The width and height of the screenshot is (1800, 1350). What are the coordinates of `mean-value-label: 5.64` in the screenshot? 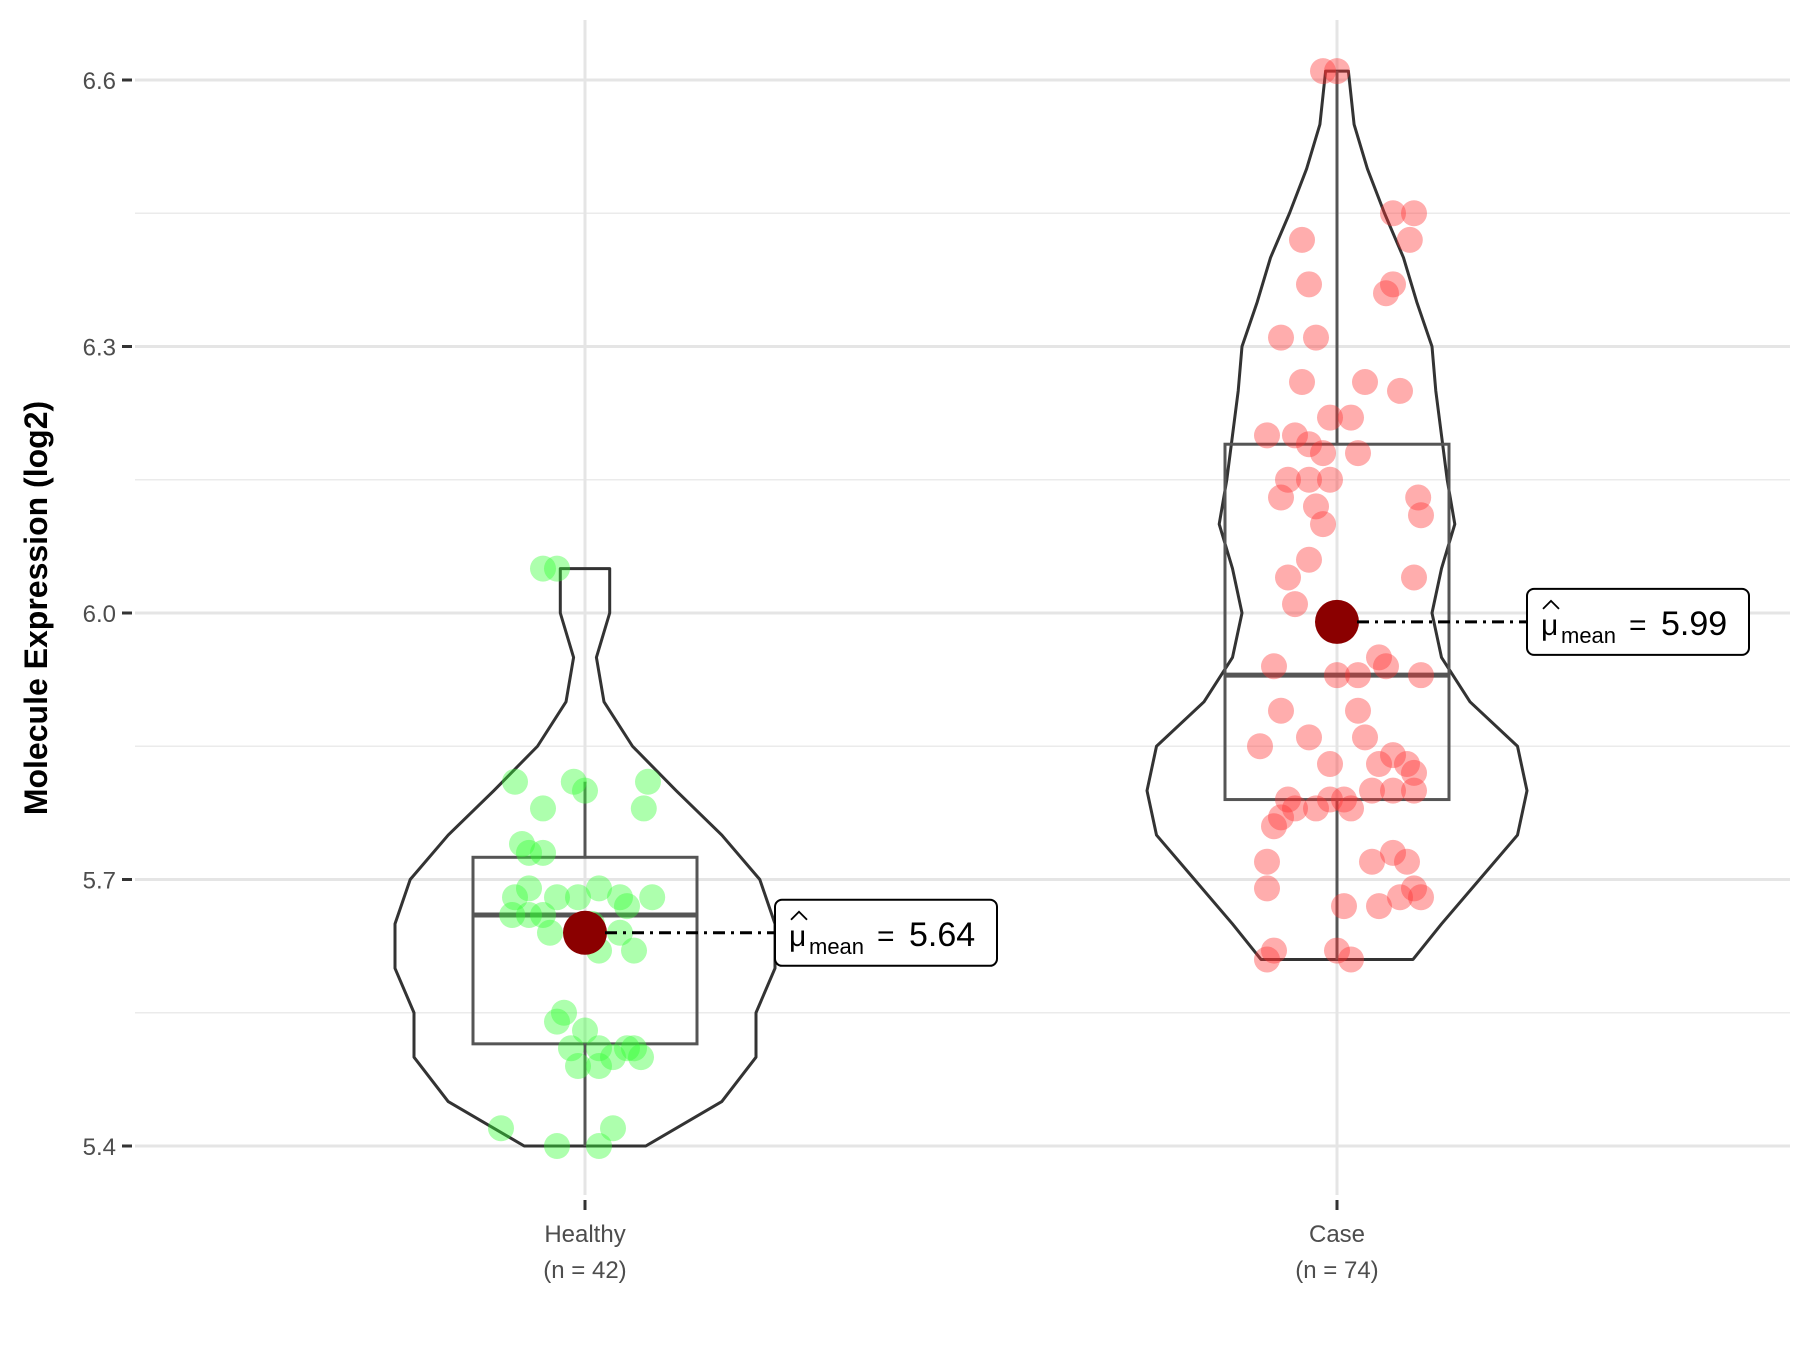 It's located at (942, 935).